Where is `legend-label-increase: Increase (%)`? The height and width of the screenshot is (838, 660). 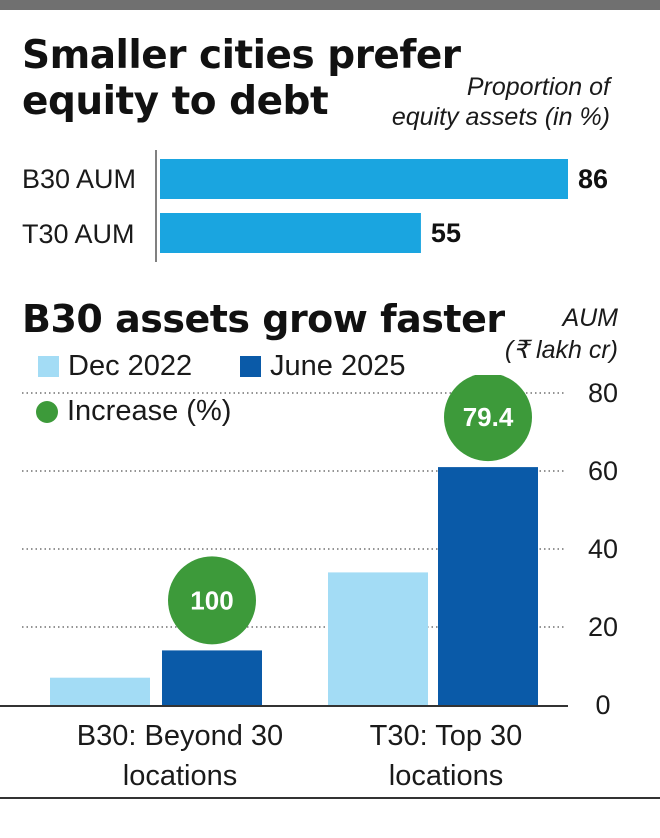 legend-label-increase: Increase (%) is located at coordinates (149, 411).